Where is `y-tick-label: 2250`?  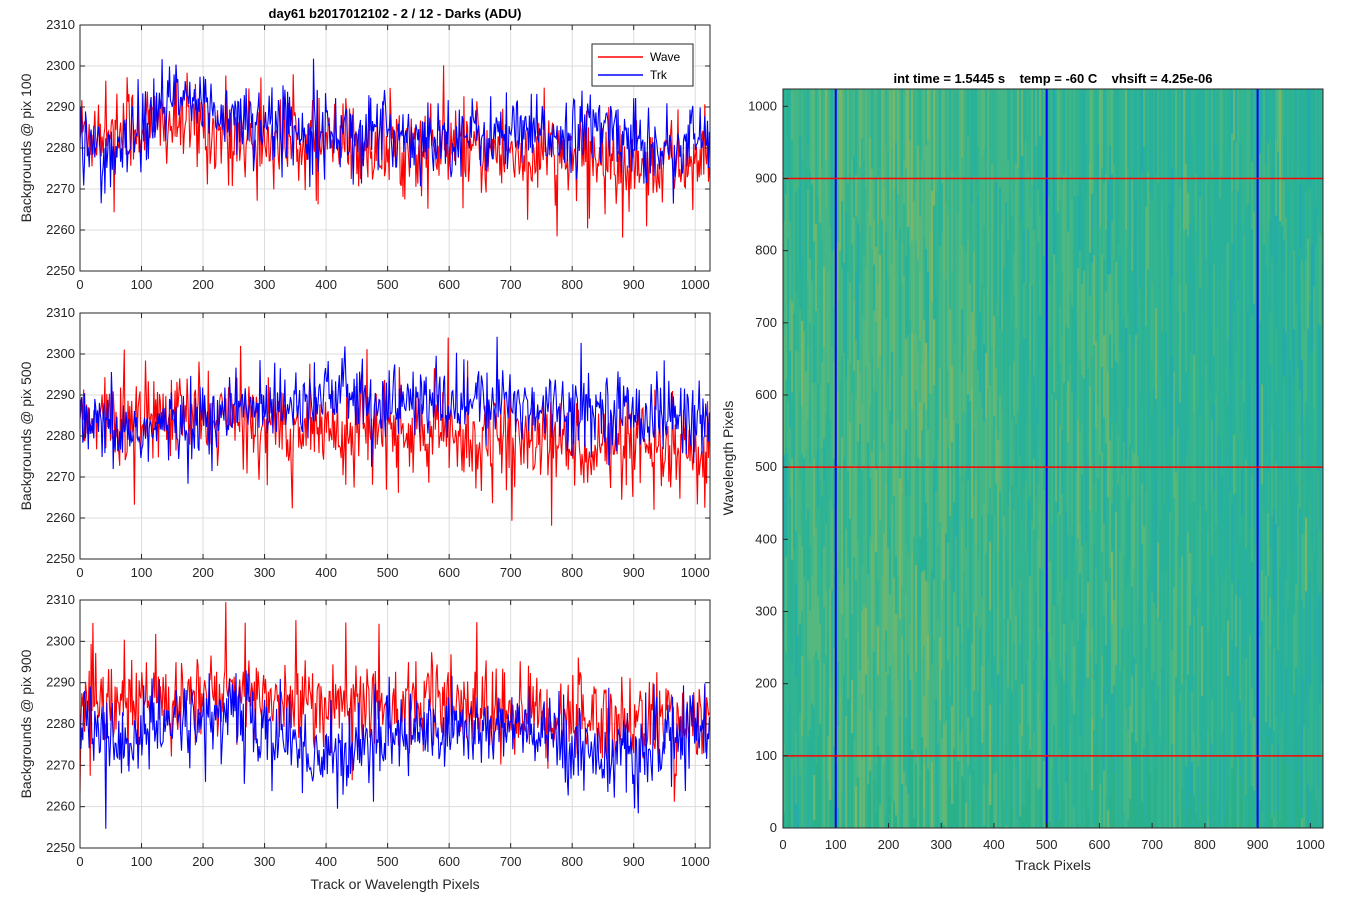
y-tick-label: 2250 is located at coordinates (60, 270).